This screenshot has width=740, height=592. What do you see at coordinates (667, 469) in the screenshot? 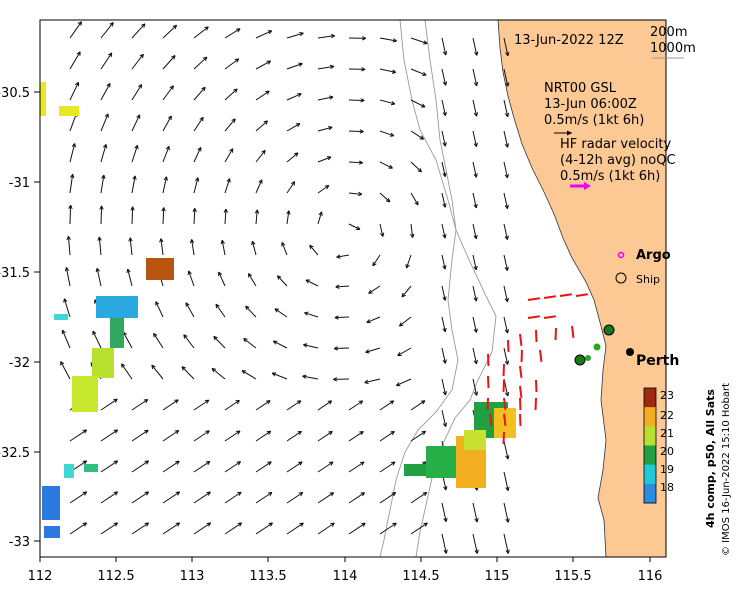
I see `colorbar-tick-label: 19` at bounding box center [667, 469].